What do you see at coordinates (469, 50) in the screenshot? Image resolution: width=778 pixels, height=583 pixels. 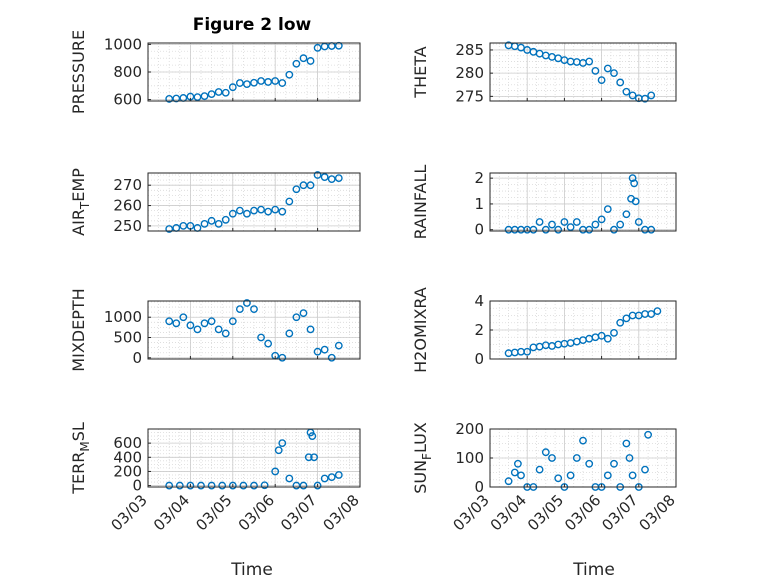 I see `y-tick-label: 285` at bounding box center [469, 50].